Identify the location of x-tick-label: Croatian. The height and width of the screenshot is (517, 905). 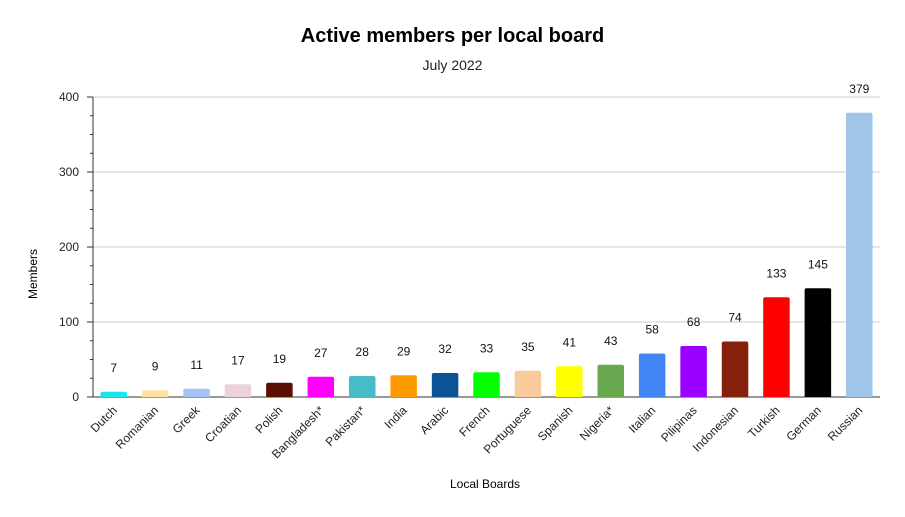
(223, 424).